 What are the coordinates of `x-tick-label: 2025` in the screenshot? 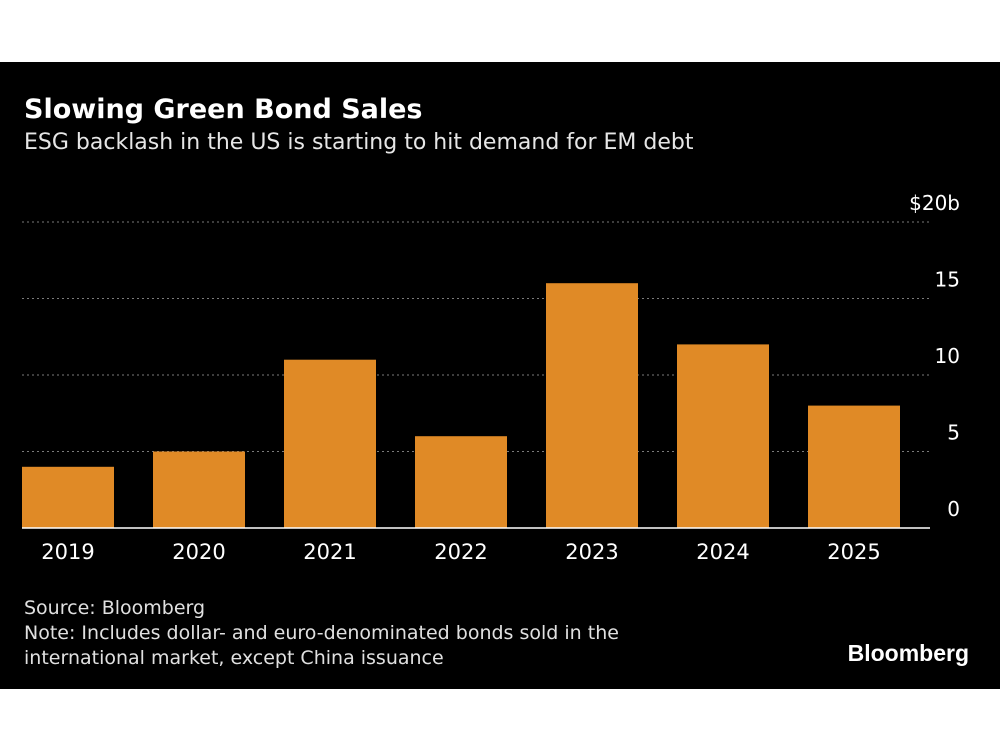 It's located at (853, 552).